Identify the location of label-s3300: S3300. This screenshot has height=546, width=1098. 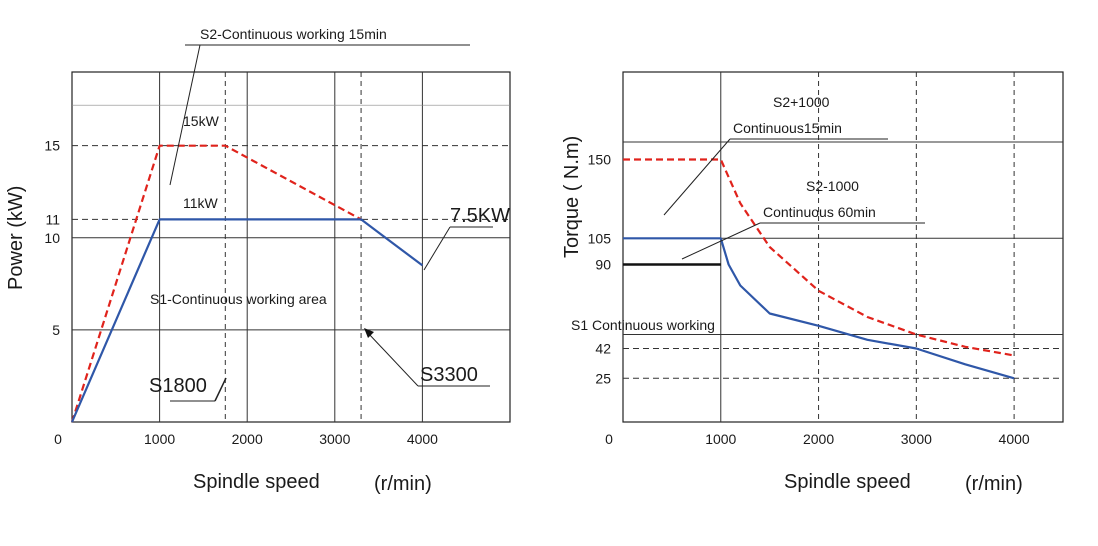
(449, 375).